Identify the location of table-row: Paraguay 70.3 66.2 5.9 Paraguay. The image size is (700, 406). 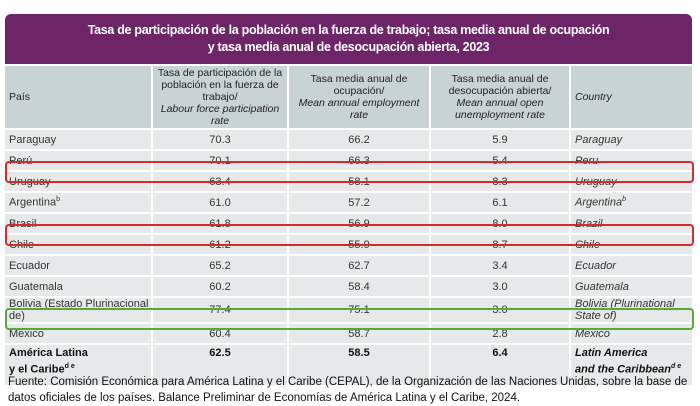
(348, 138).